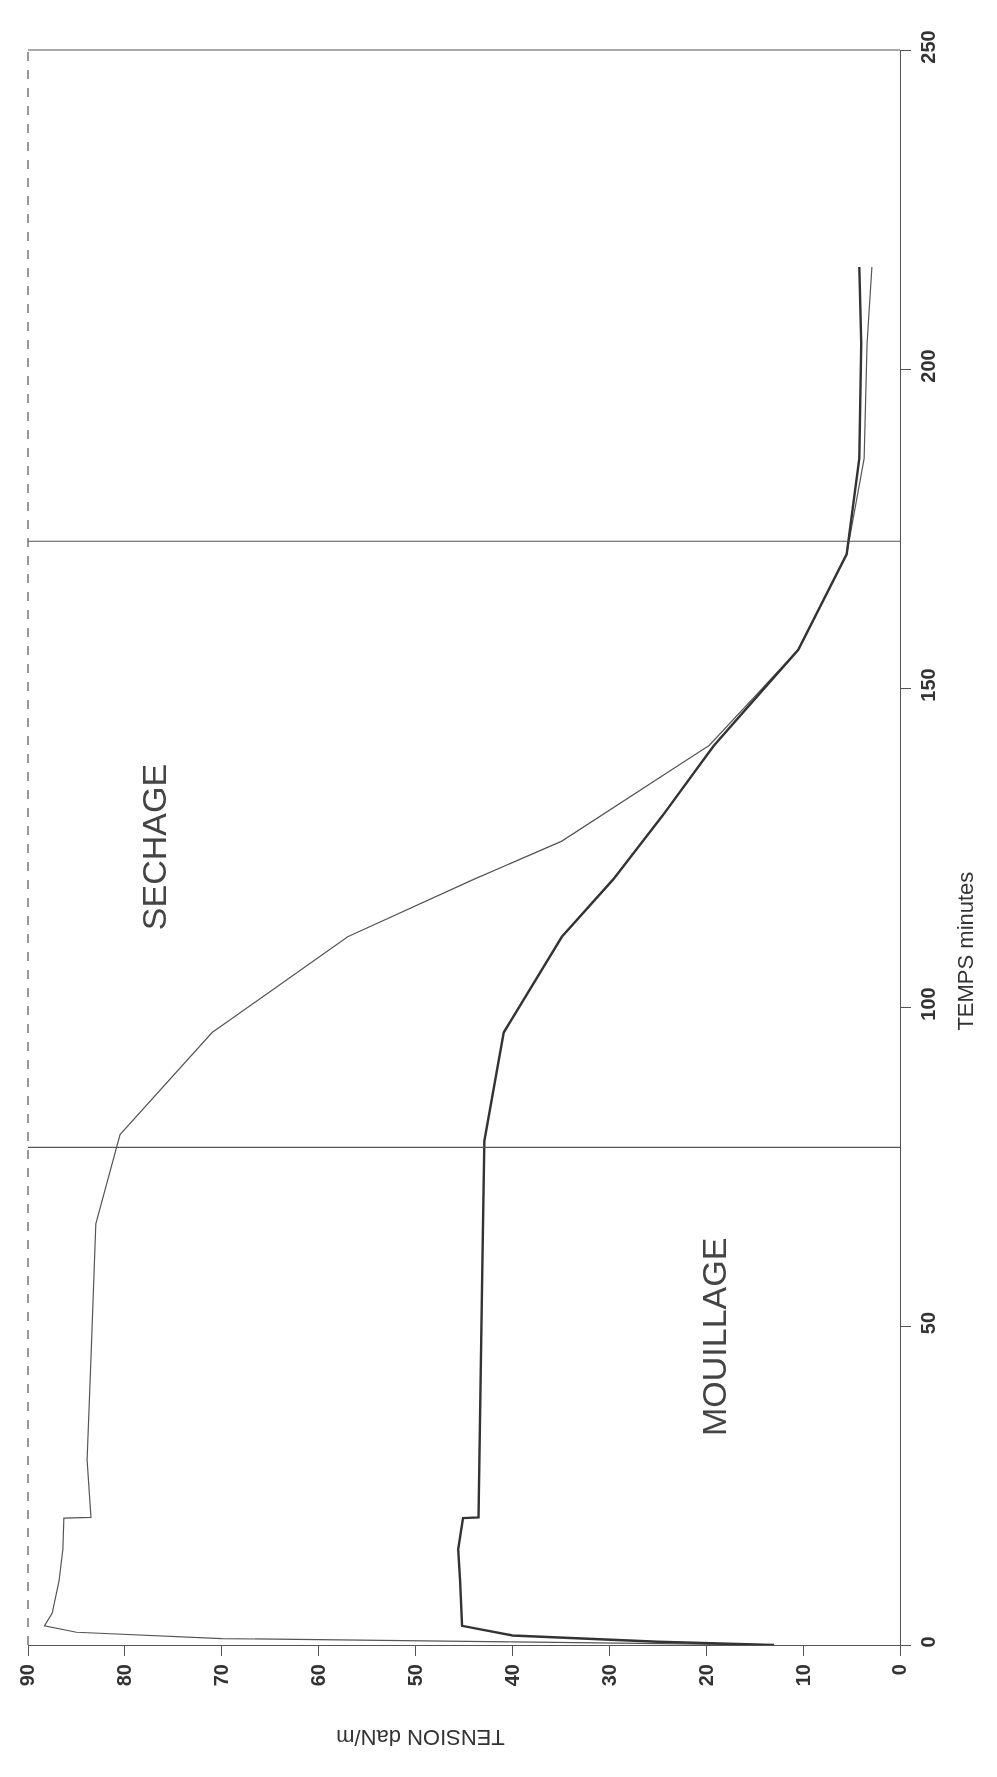 The height and width of the screenshot is (1777, 997). I want to click on x-tick-label: 70, so click(221, 1675).